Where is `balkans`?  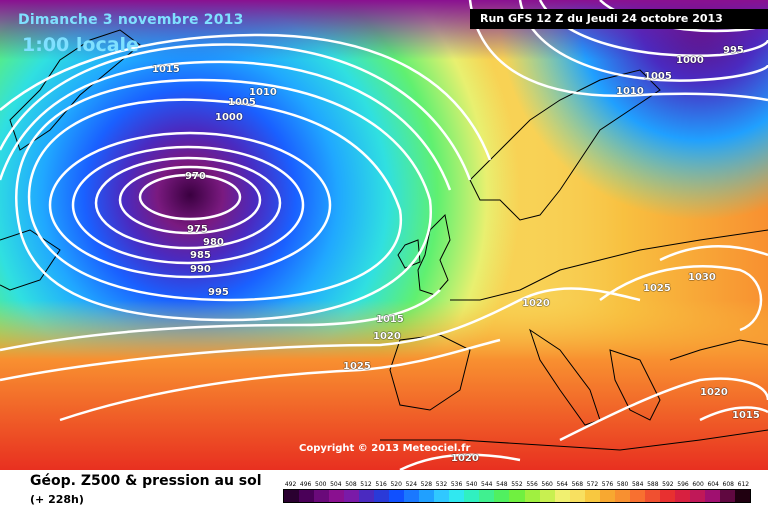
balkans is located at coordinates (635, 385).